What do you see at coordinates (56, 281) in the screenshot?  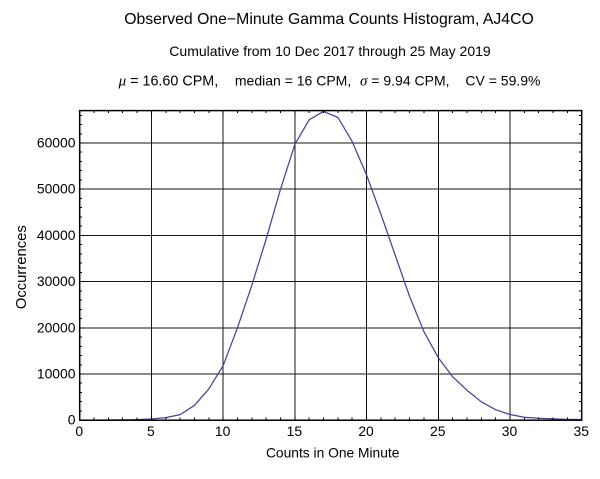 I see `svg-text: 30000` at bounding box center [56, 281].